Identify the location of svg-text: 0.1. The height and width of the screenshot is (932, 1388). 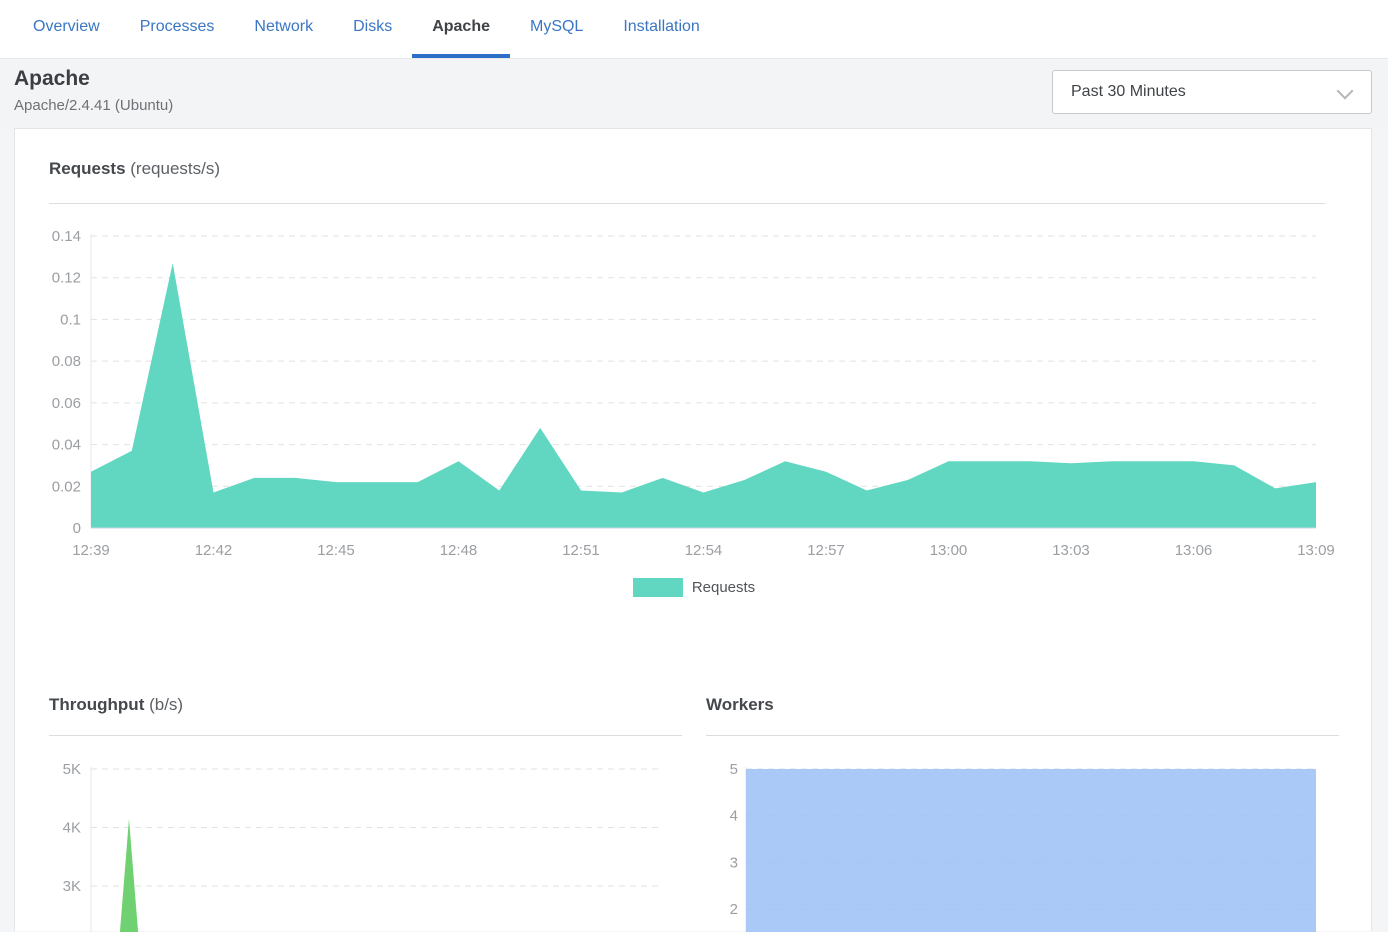
(70, 319).